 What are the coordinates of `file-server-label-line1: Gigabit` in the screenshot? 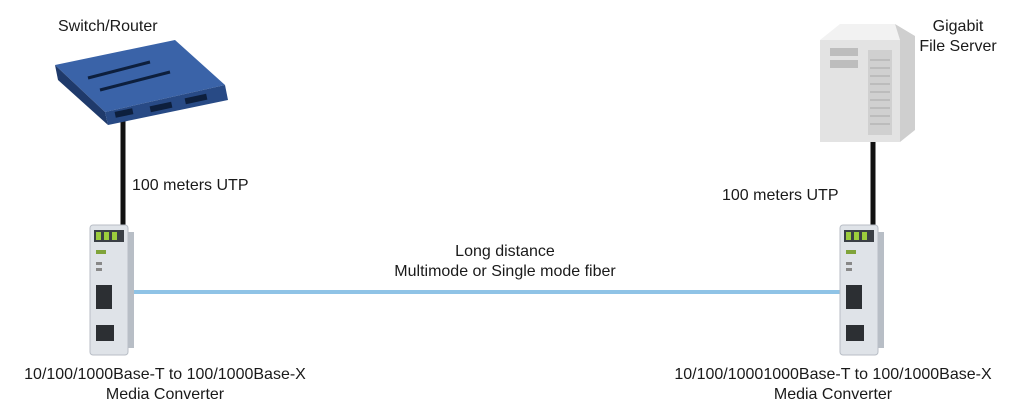 It's located at (958, 26).